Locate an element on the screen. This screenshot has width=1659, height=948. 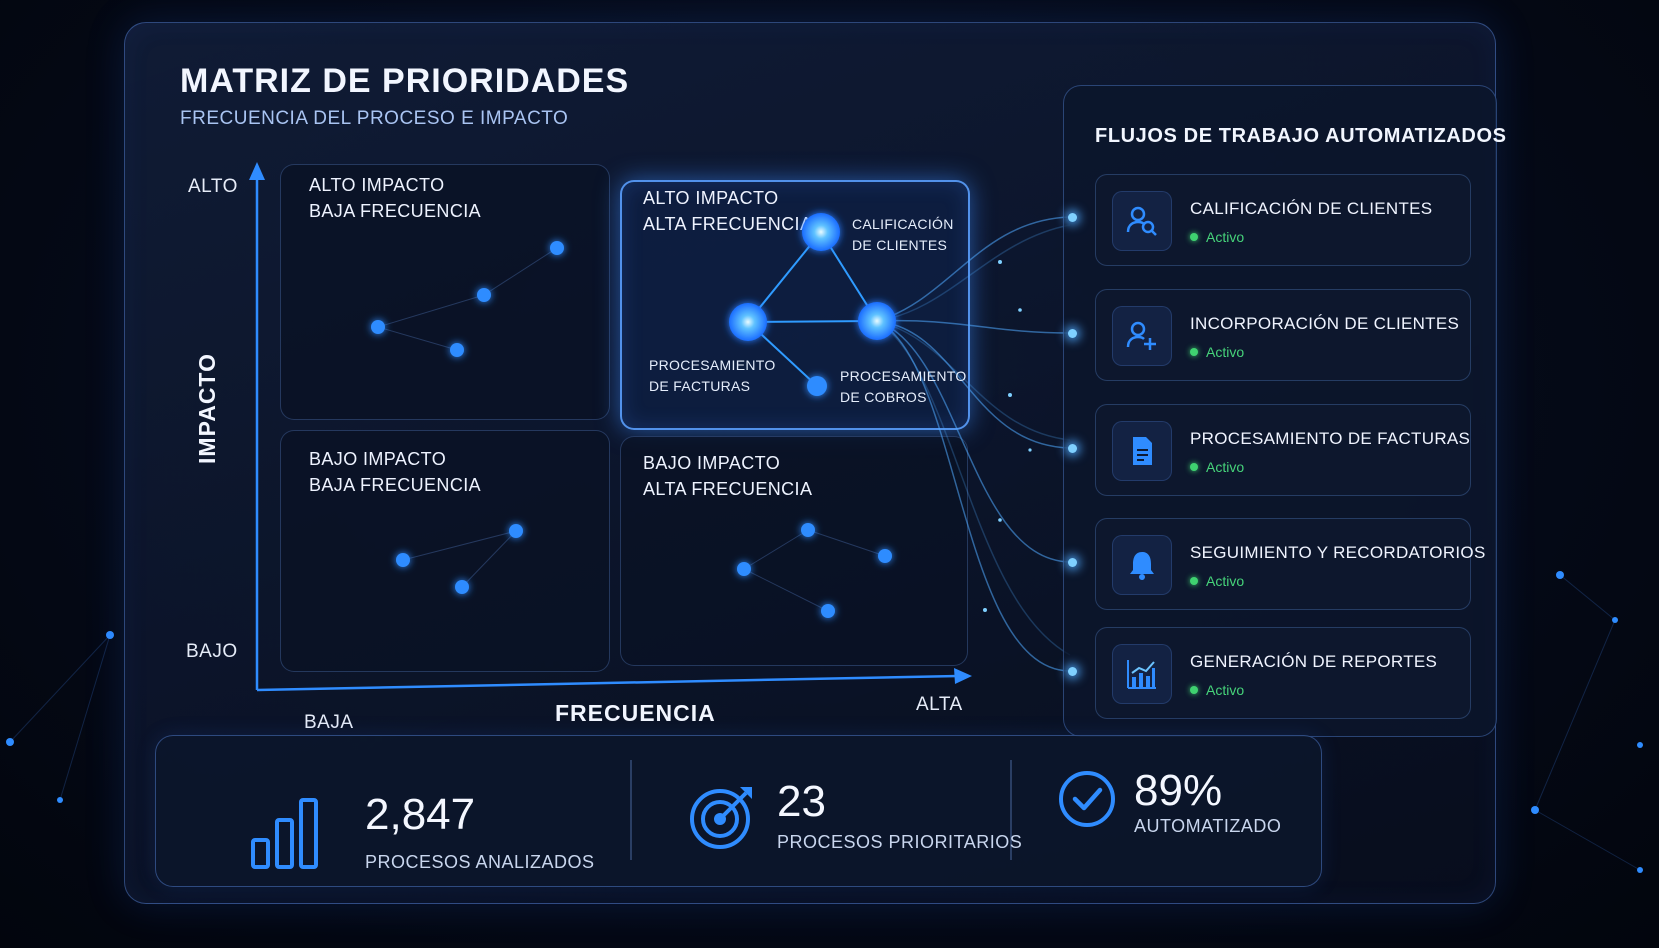
target-icon is located at coordinates (721, 818).